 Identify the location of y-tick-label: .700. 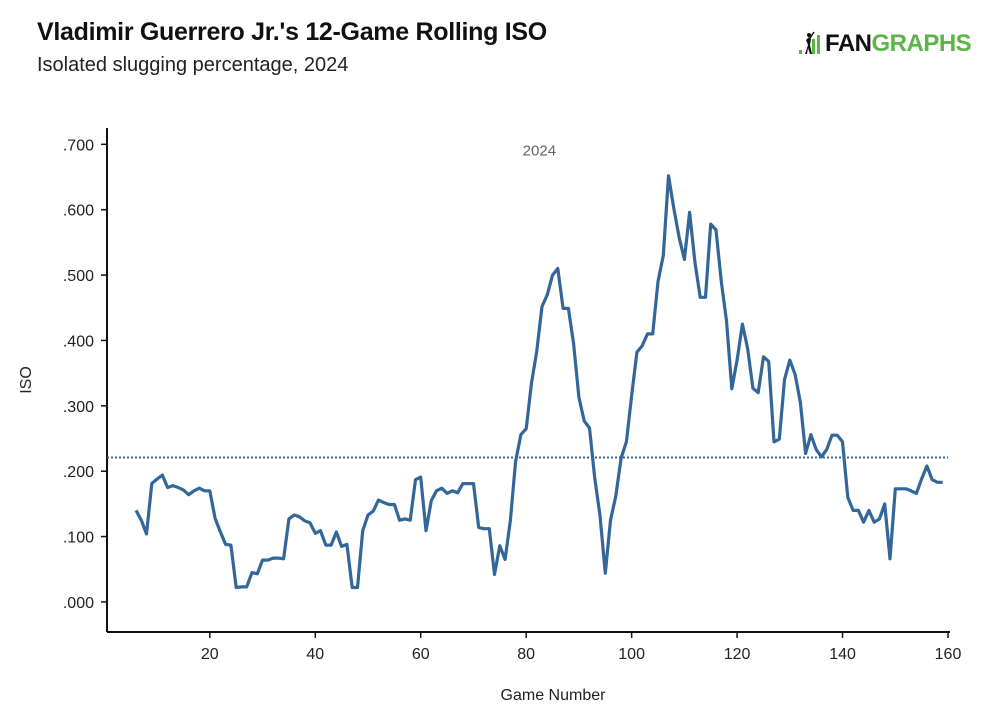
(78, 145).